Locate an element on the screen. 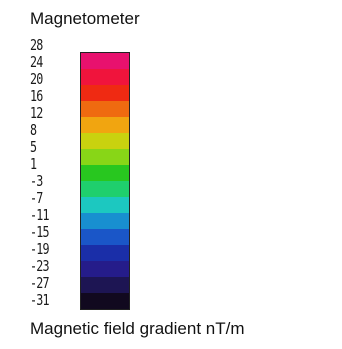 This screenshot has height=349, width=342. tick-label: -19 is located at coordinates (40, 249).